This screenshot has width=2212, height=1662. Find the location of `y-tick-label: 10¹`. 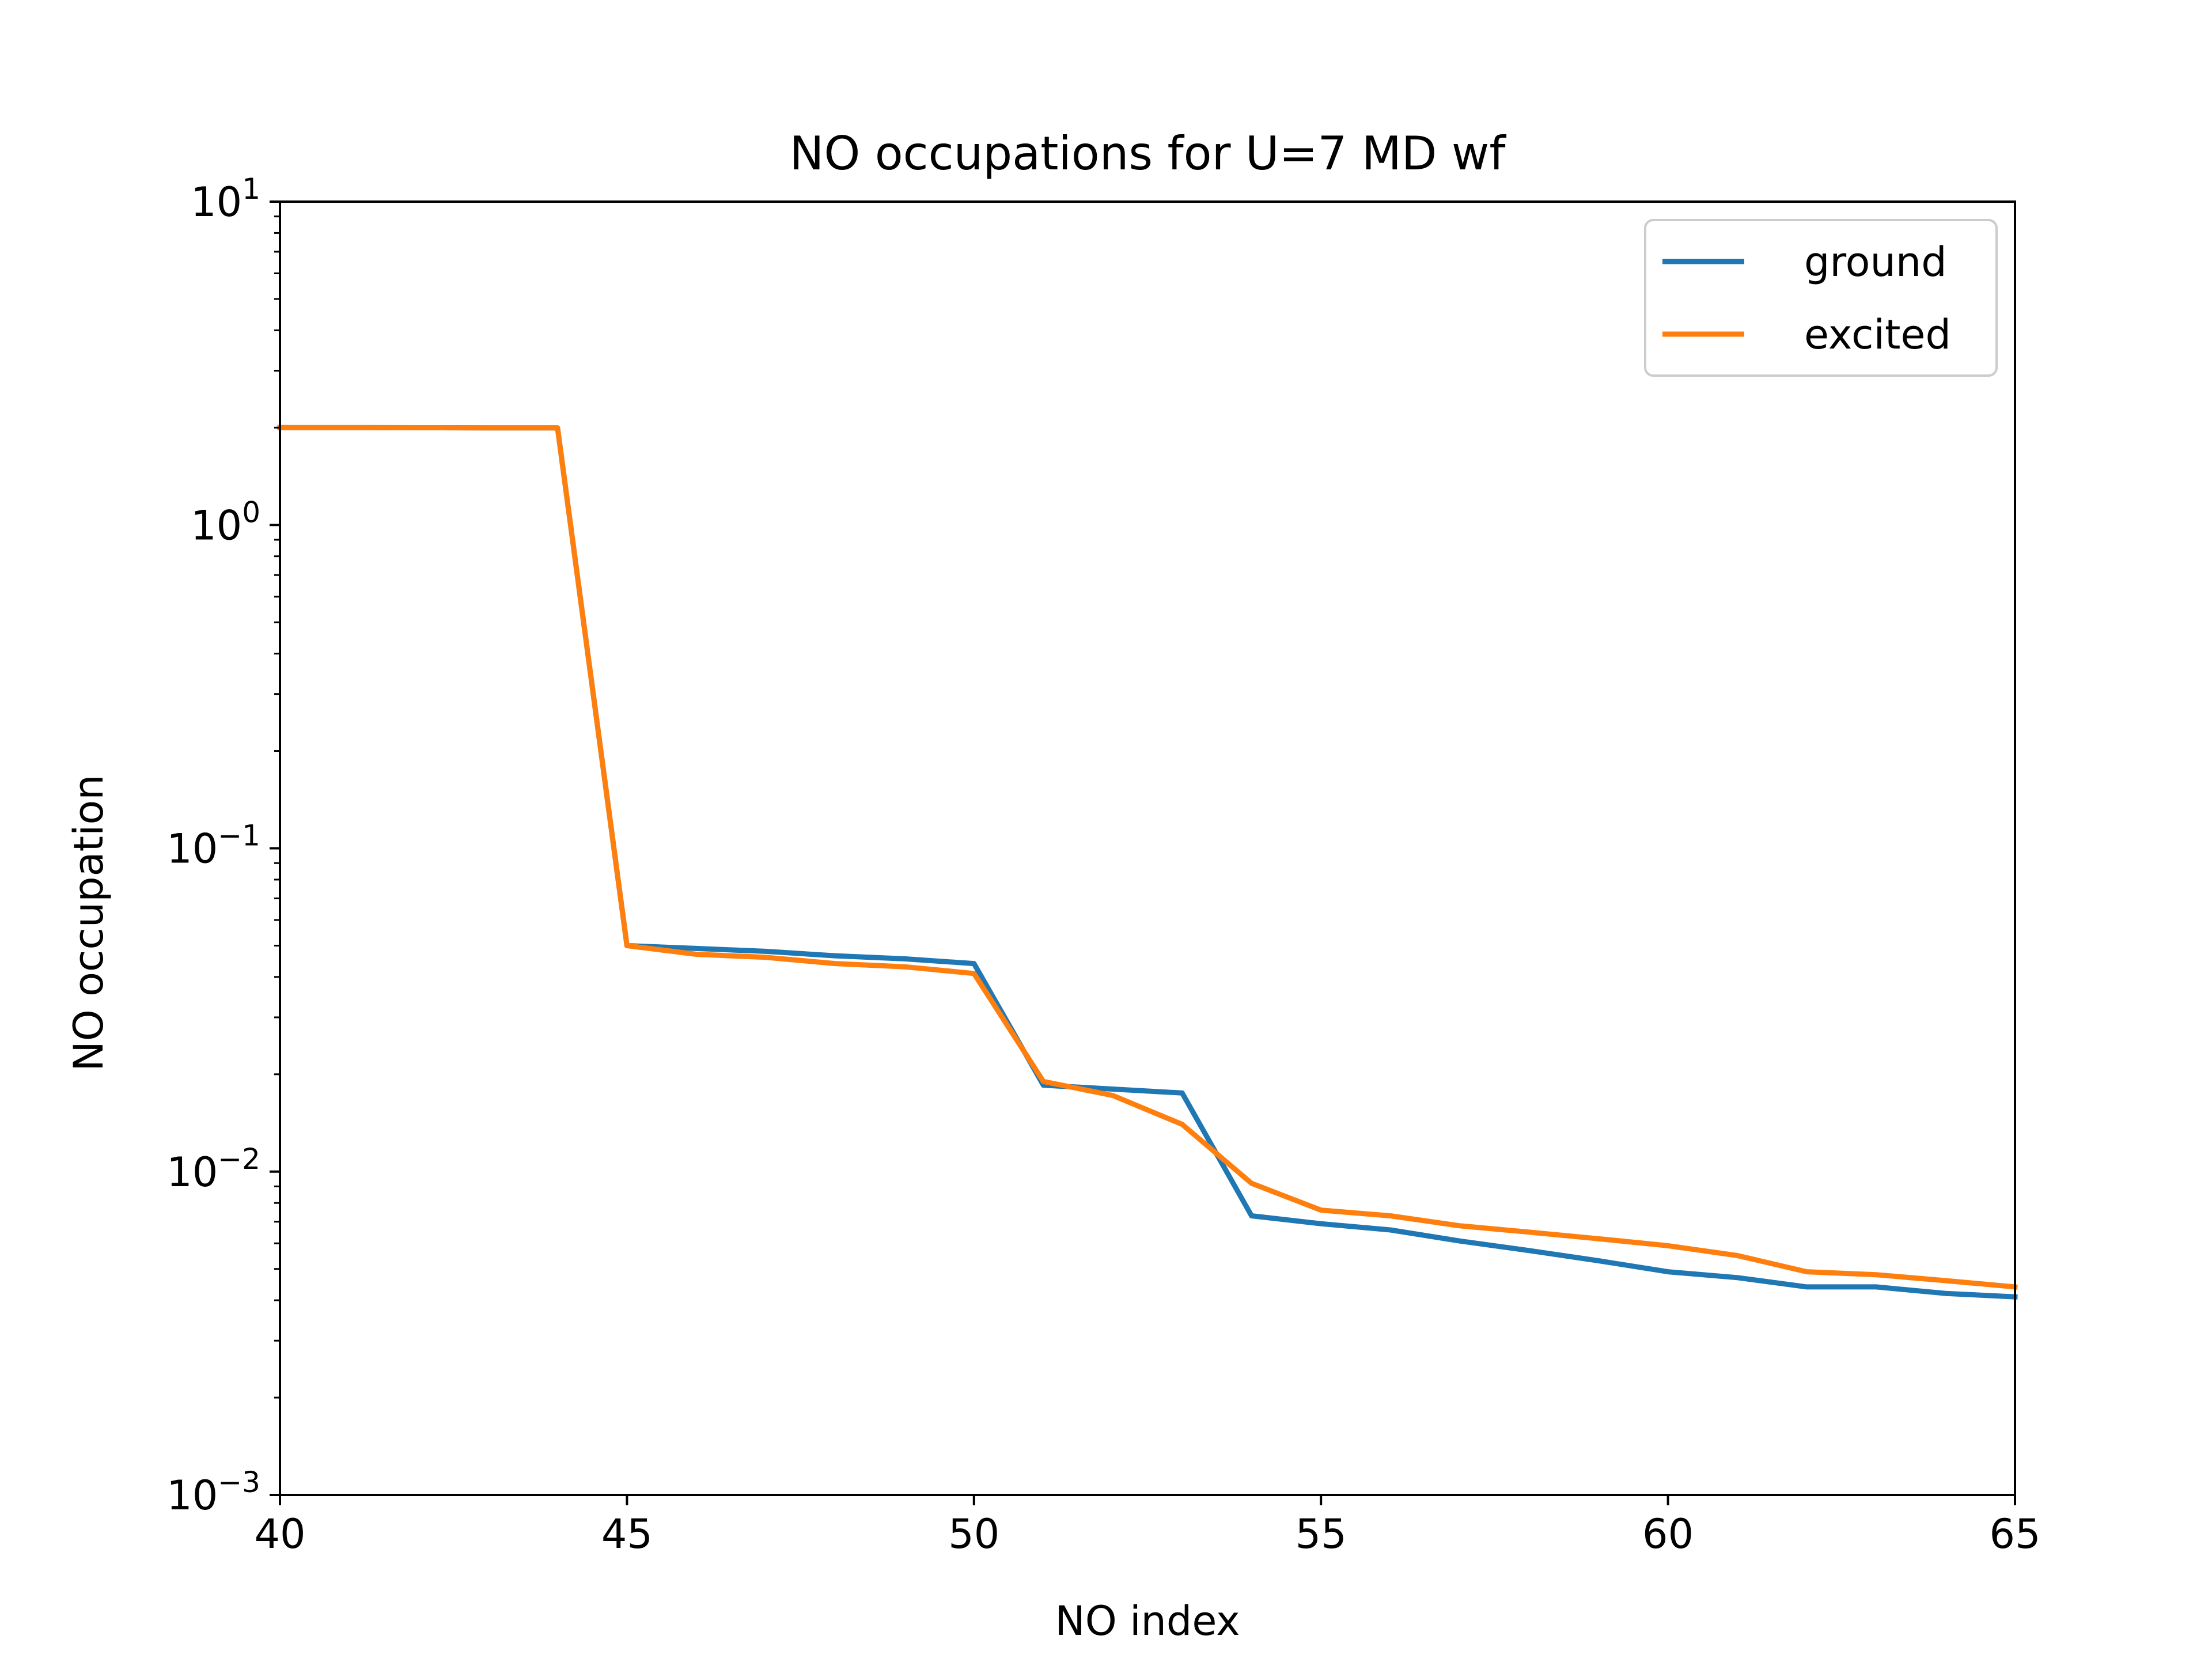

y-tick-label: 10¹ is located at coordinates (225, 199).